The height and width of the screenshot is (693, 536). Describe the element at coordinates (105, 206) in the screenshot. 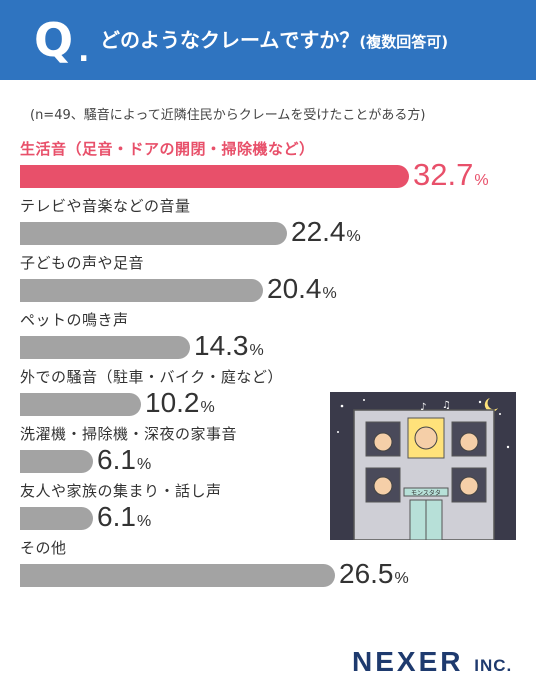

I see `category-label: テレビや音楽などの音量` at that location.